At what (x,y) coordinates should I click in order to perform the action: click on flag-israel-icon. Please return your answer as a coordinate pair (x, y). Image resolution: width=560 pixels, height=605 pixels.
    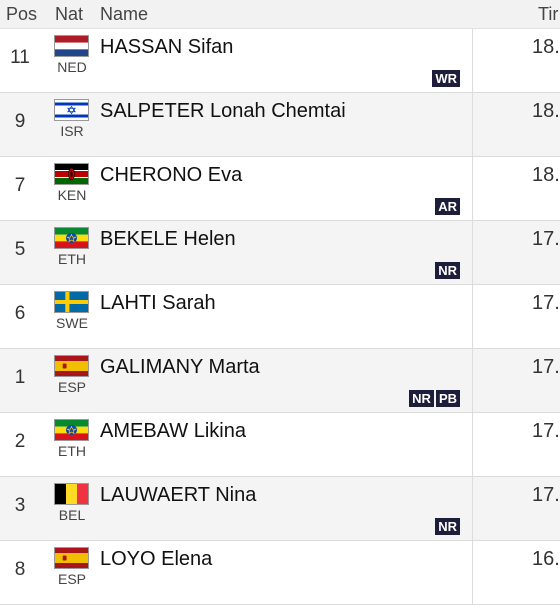
    Looking at the image, I should click on (71, 110).